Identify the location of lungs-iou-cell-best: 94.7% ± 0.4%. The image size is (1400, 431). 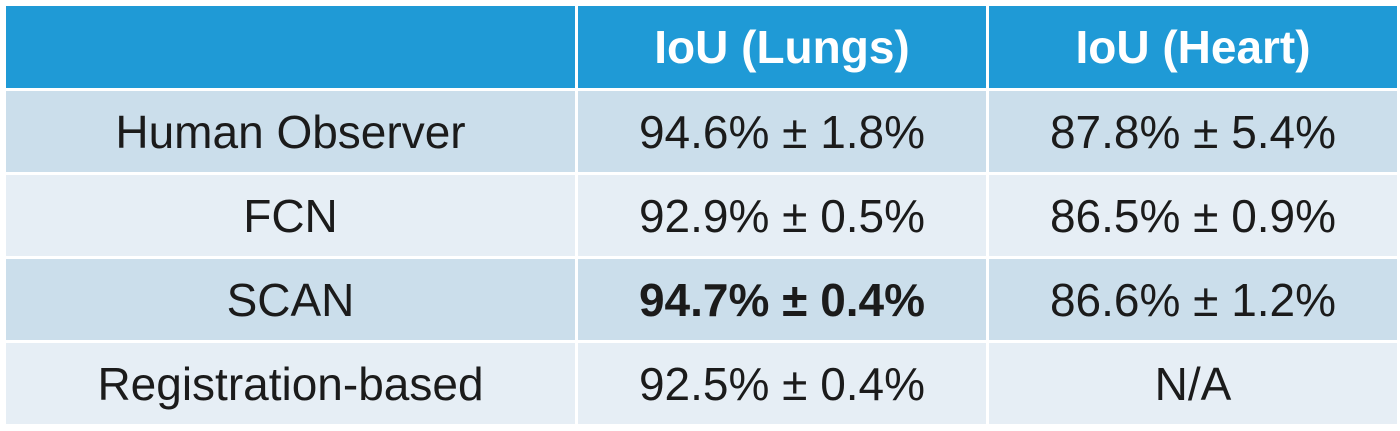
(782, 299).